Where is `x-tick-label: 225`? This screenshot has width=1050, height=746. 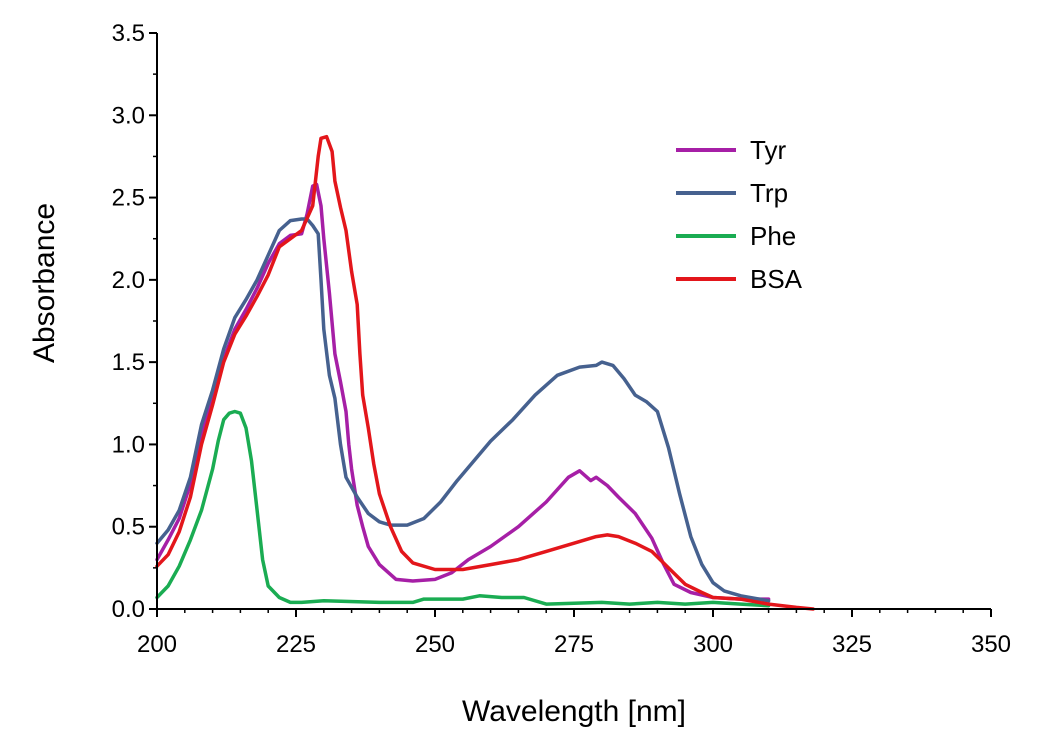
x-tick-label: 225 is located at coordinates (296, 644).